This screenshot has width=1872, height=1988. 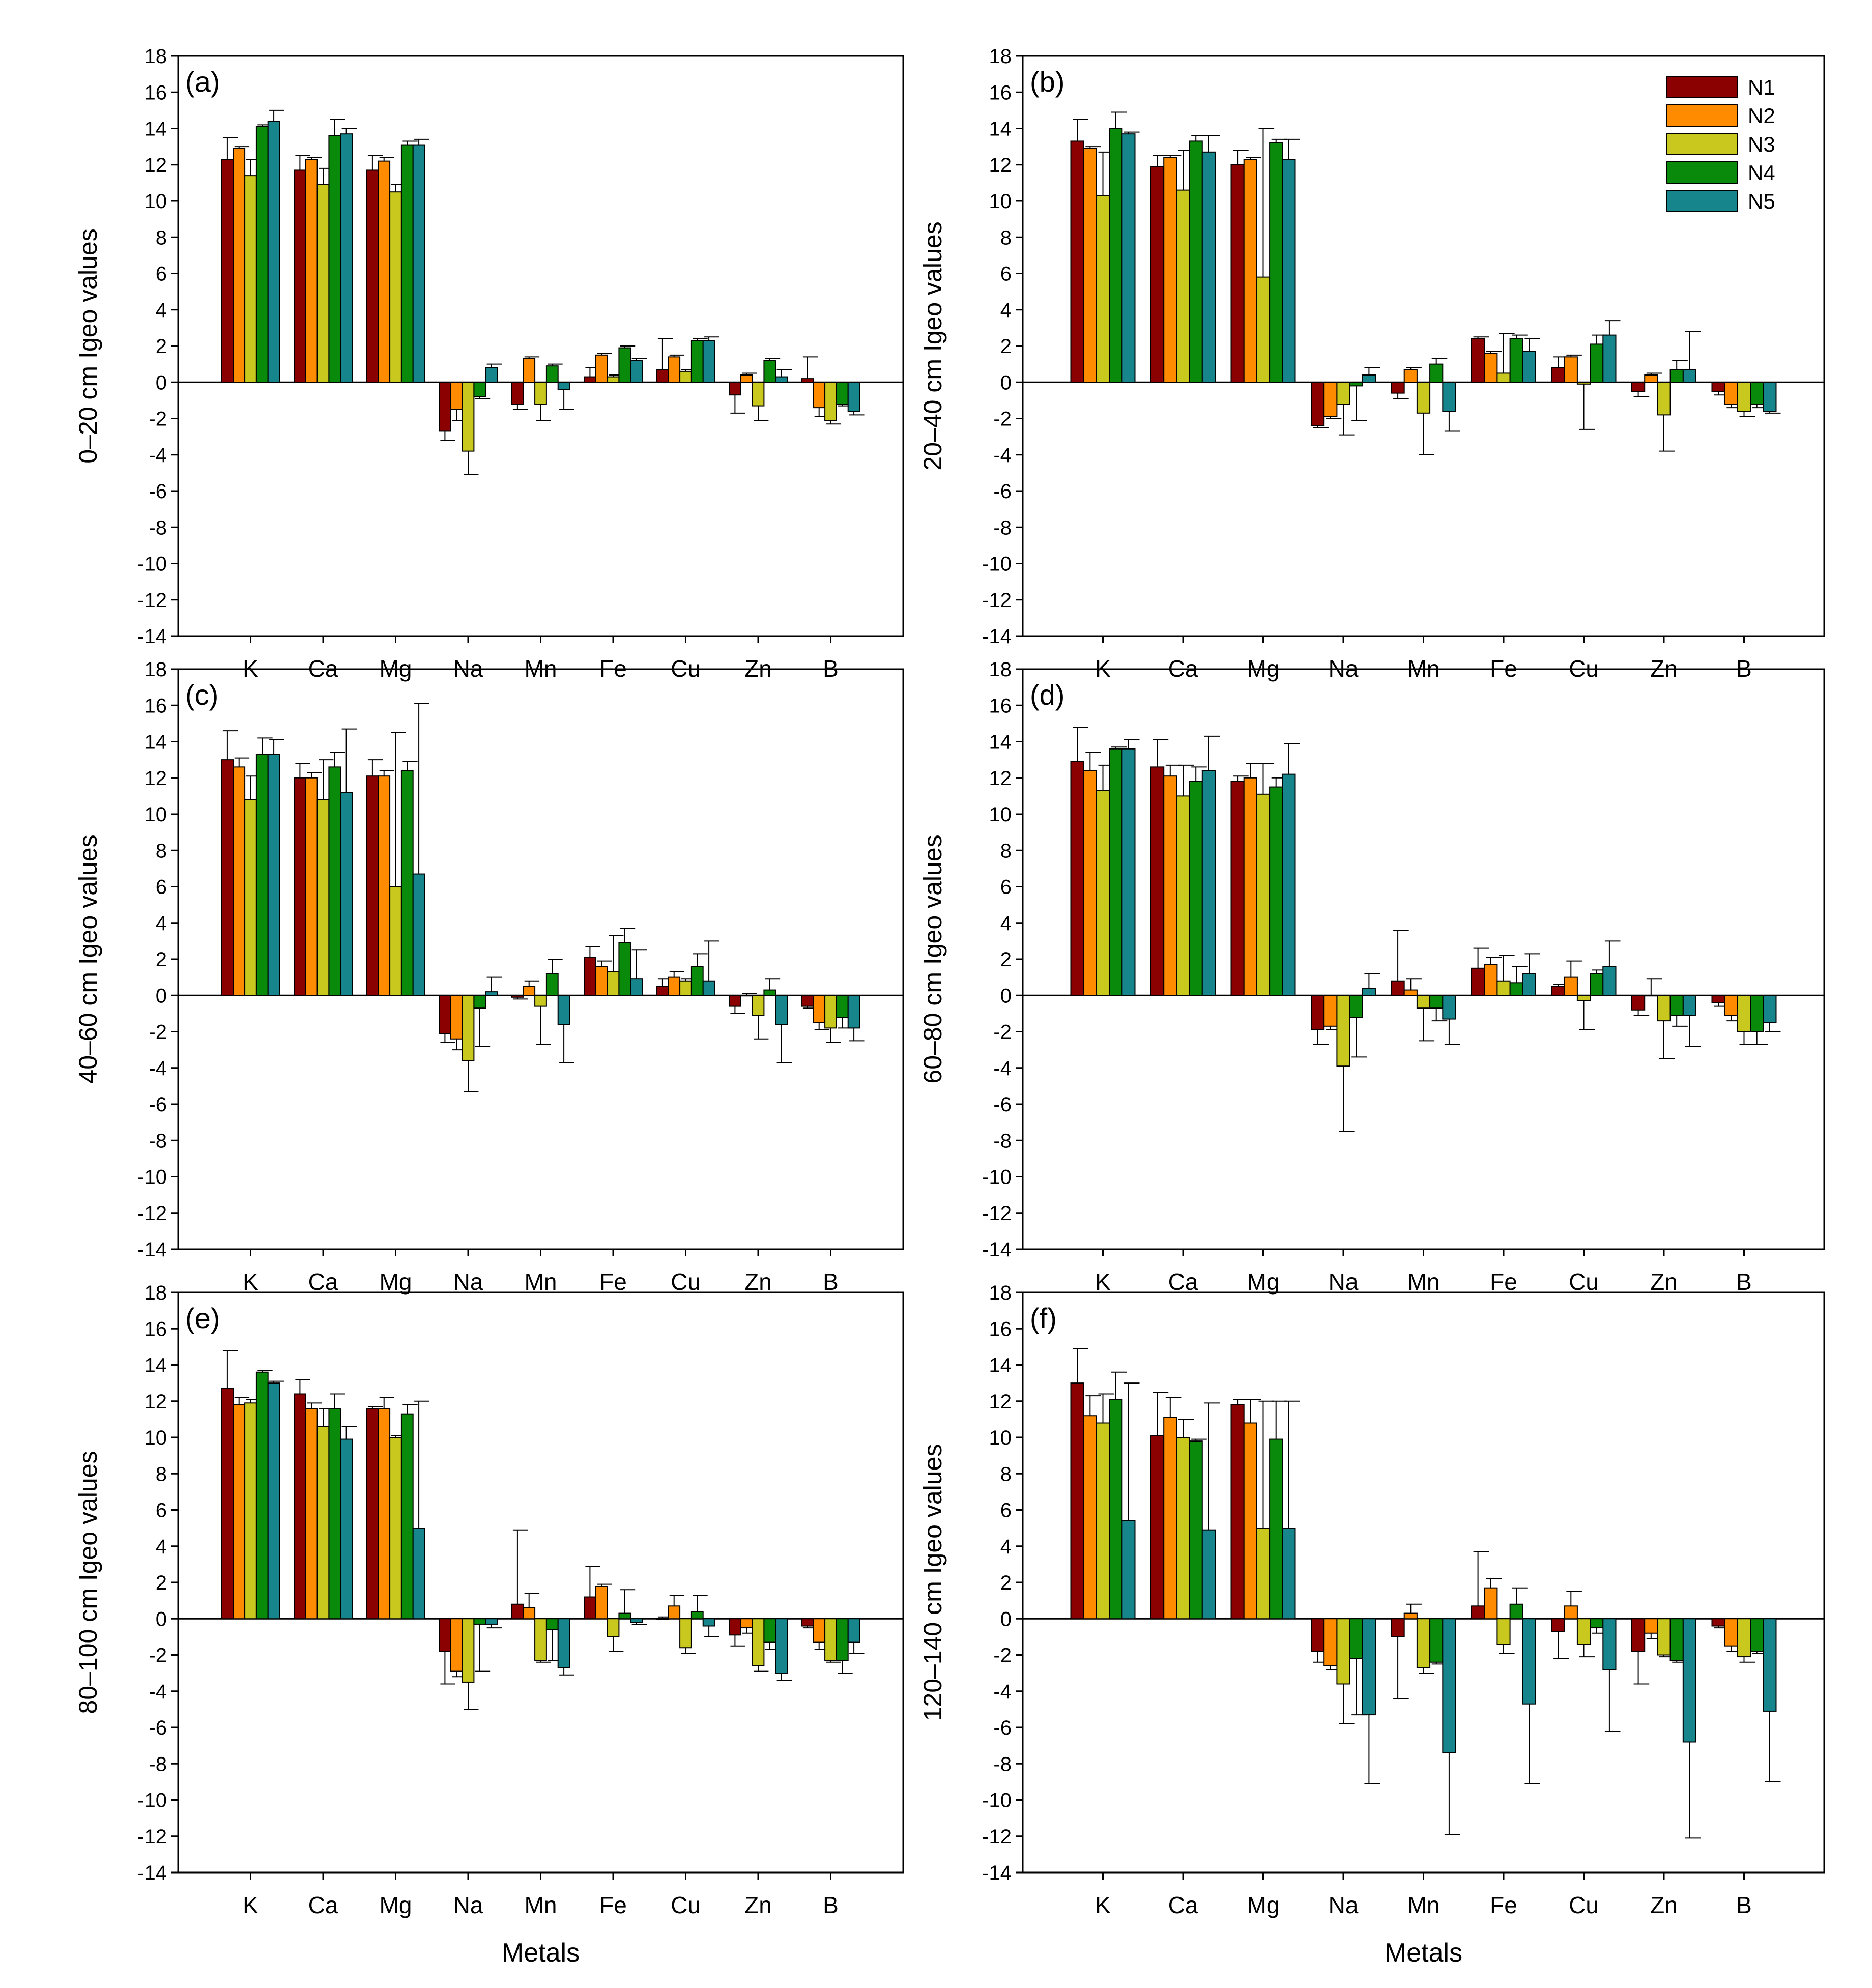 I want to click on y-tick-label: 2, so click(x=161, y=1583).